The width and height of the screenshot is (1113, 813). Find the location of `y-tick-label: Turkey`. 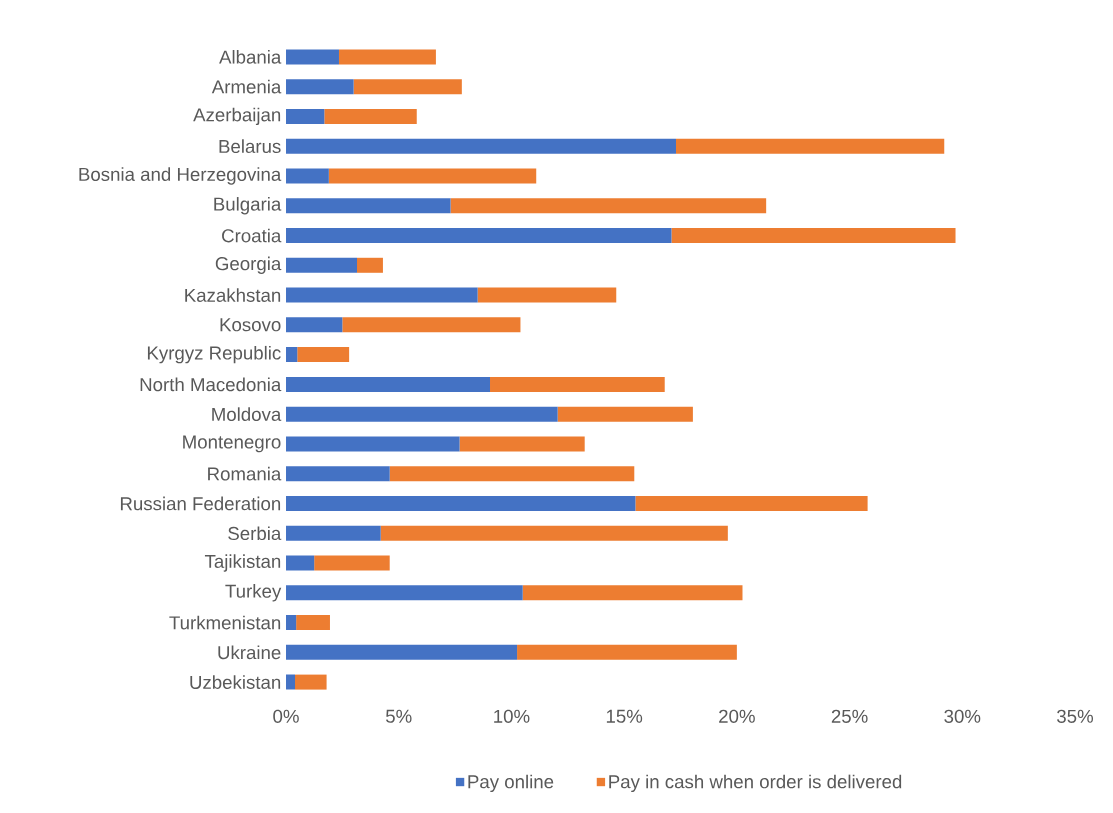

y-tick-label: Turkey is located at coordinates (253, 593).